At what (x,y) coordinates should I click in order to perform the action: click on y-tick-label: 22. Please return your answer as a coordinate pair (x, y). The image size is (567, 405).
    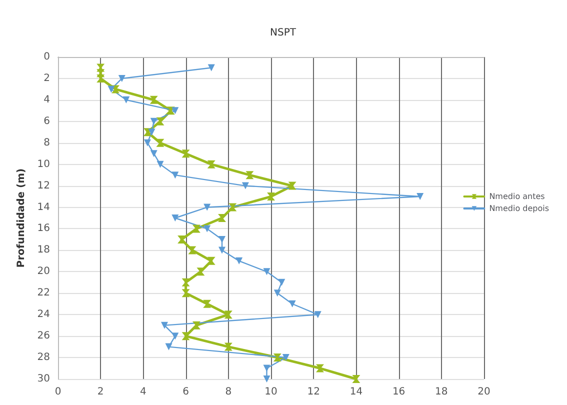
    Looking at the image, I should click on (43, 293).